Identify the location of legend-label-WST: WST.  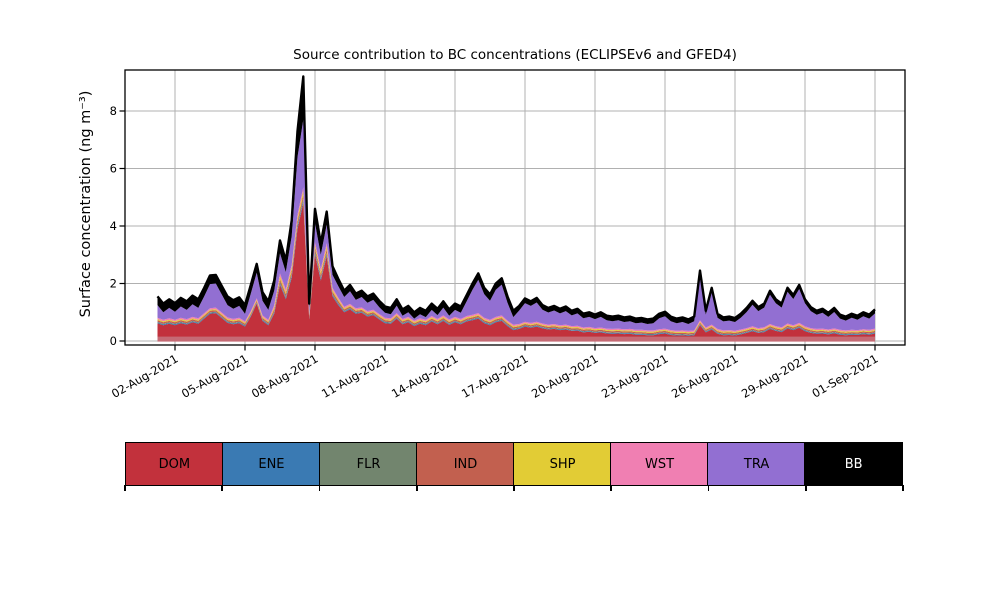
(660, 464).